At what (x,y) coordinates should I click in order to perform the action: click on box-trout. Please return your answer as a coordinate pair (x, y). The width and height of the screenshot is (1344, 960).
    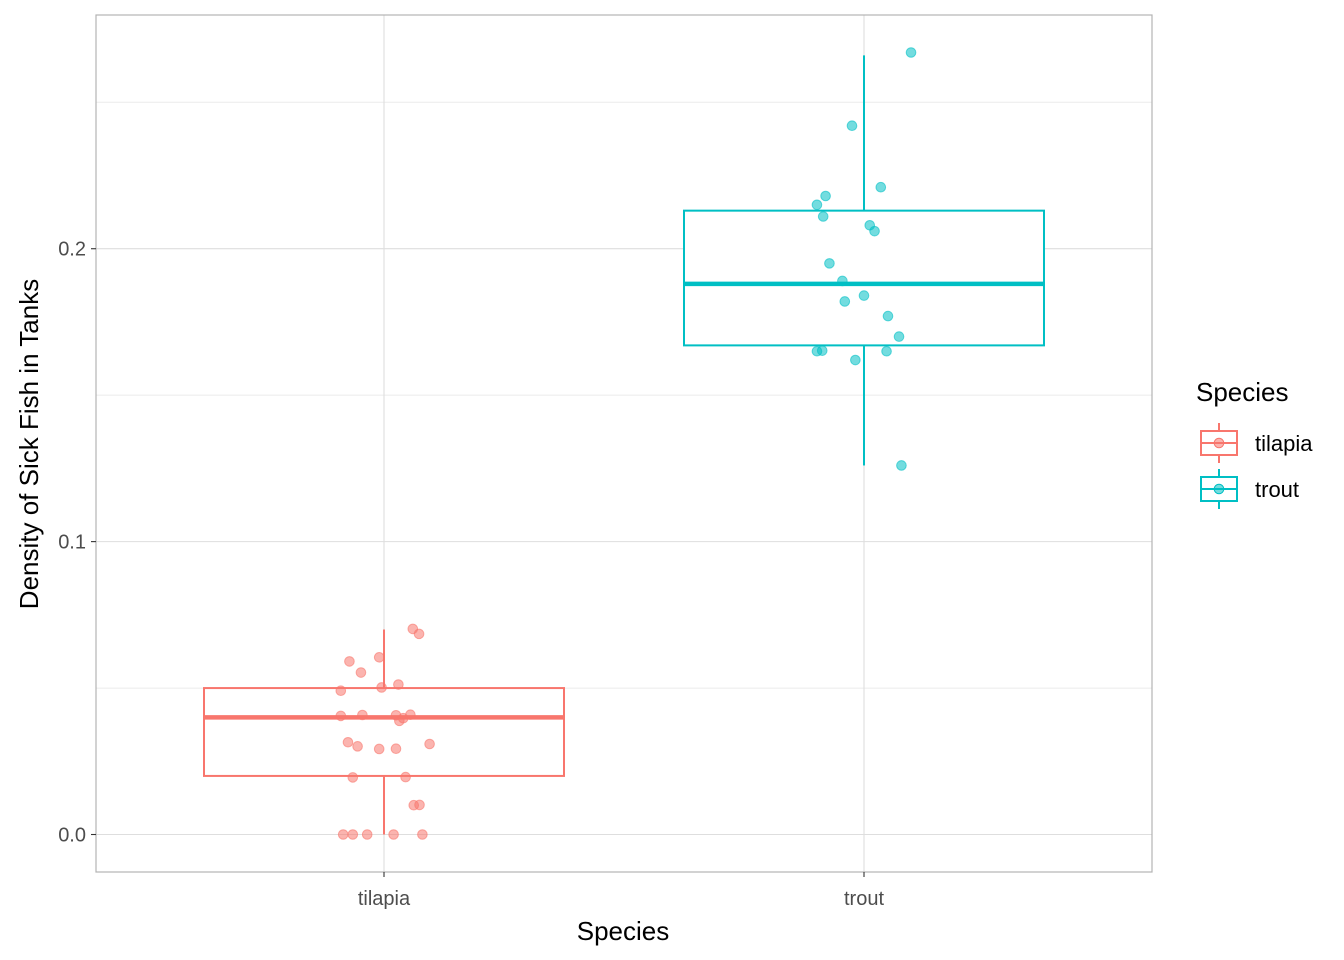
    Looking at the image, I should click on (864, 260).